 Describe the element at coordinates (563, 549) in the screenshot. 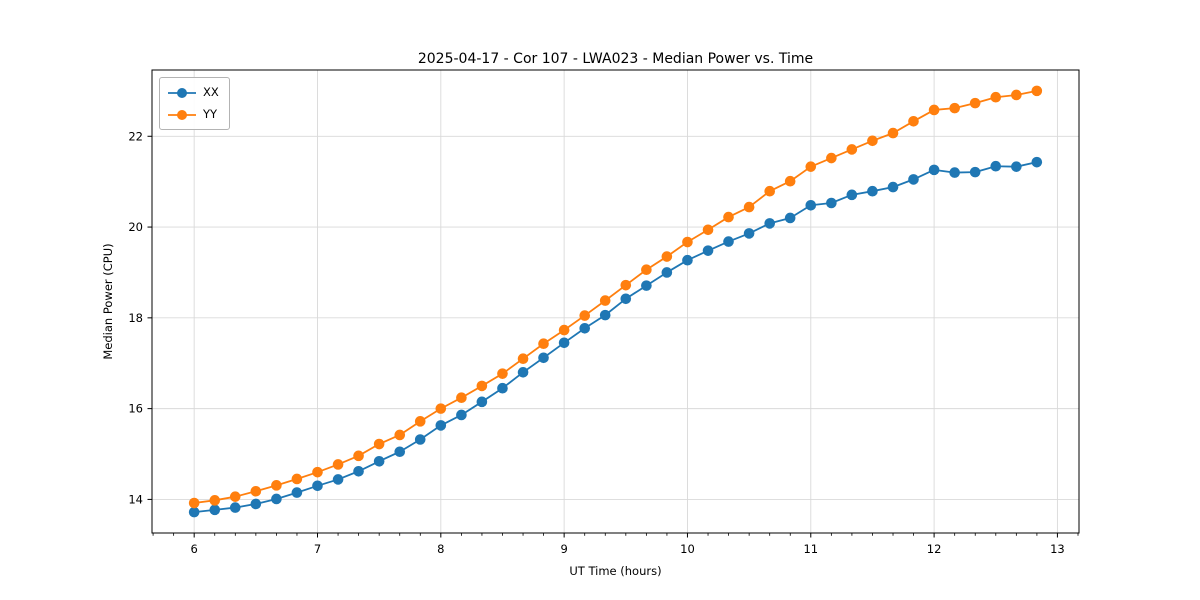

I see `x-tick-label: 9` at that location.